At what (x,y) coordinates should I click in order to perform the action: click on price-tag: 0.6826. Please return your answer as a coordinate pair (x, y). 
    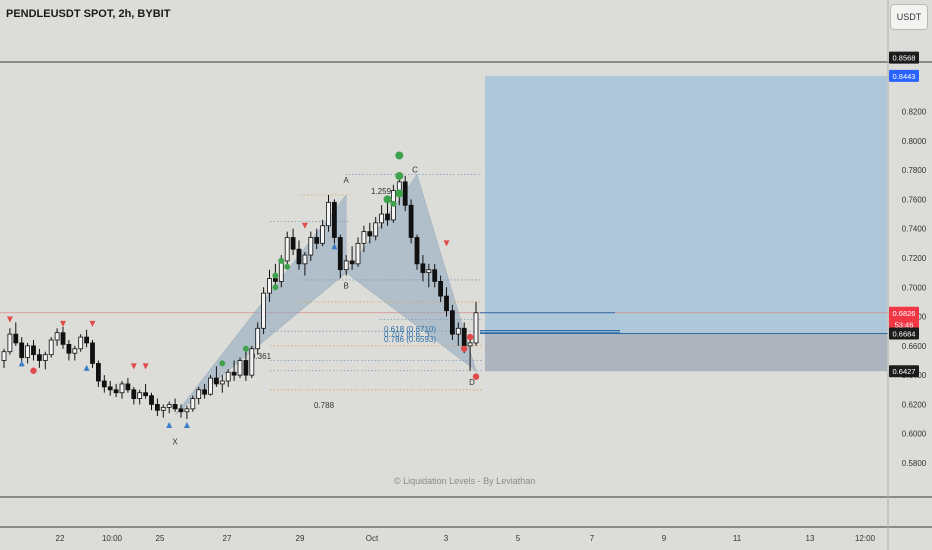
    Looking at the image, I should click on (904, 312).